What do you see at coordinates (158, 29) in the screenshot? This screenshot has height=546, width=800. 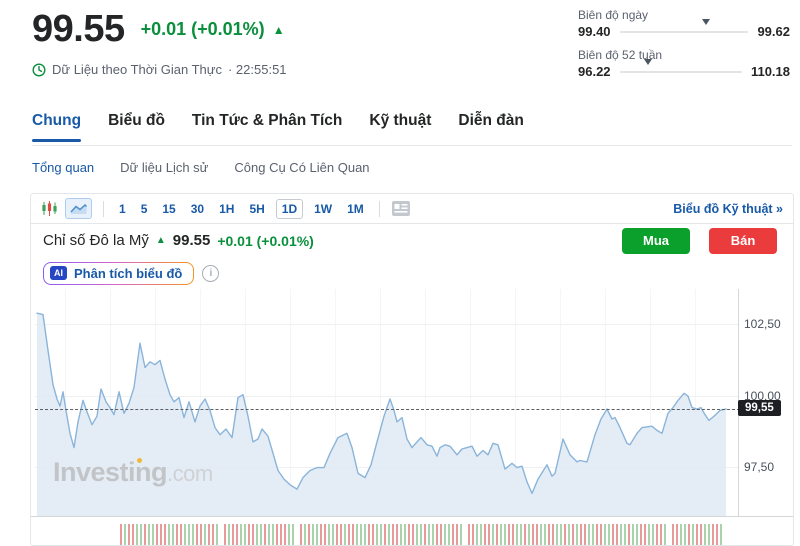 I see `instrument-price-block: 99.55 +0.01 (+0.01%) ▲` at bounding box center [158, 29].